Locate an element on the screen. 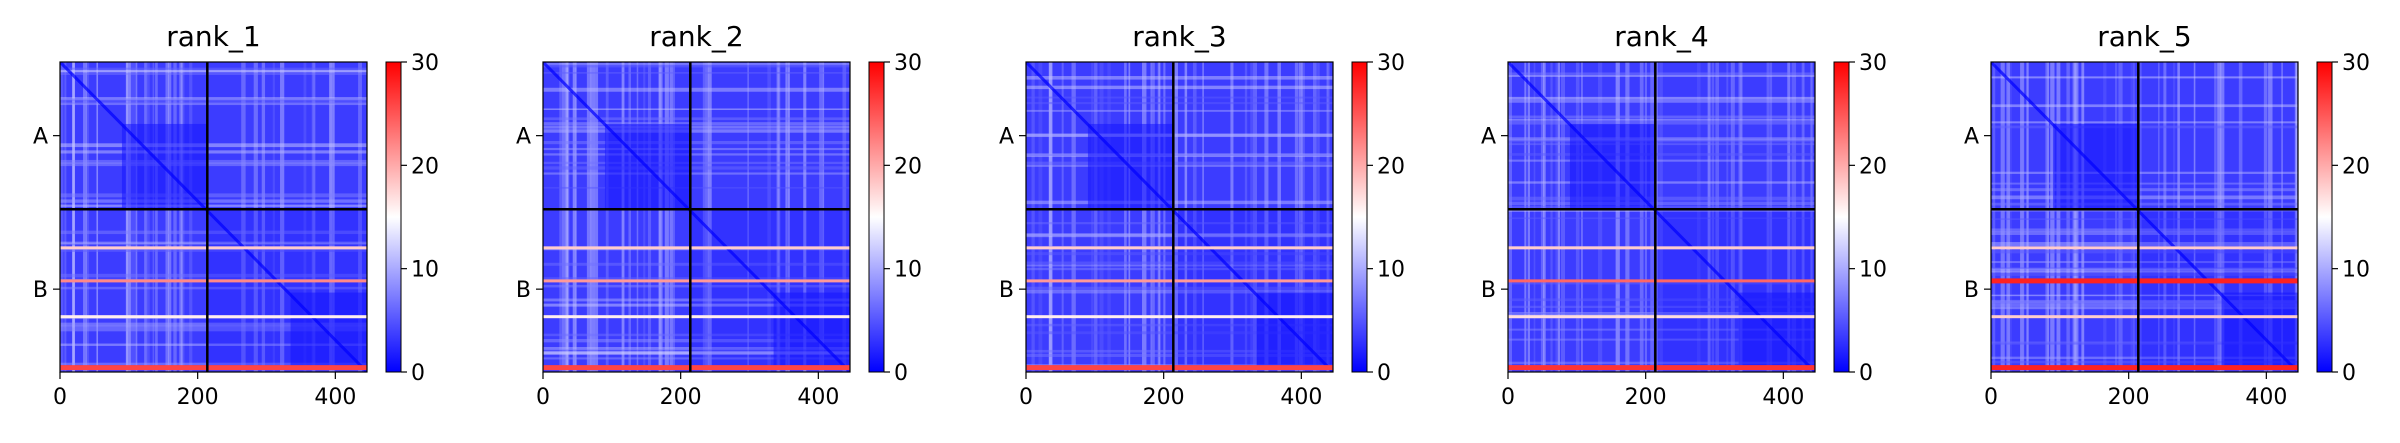 The height and width of the screenshot is (443, 2400). diagonal is located at coordinates (696, 217).